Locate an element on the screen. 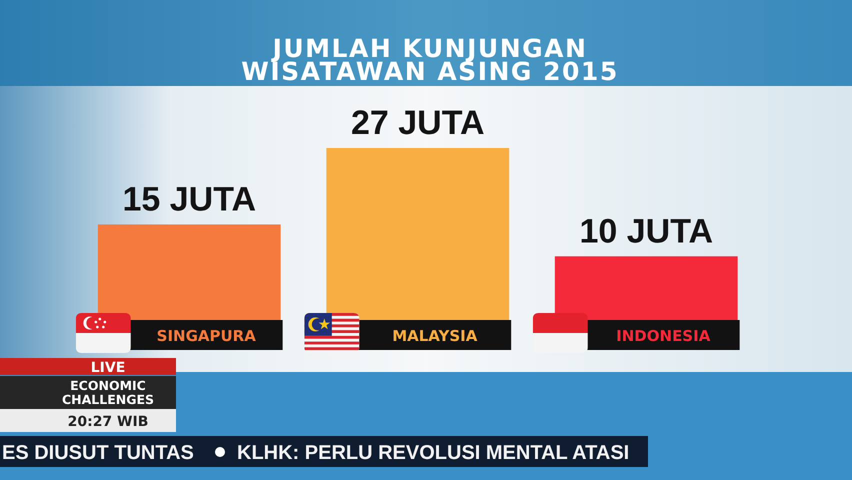 This screenshot has width=852, height=480. data-label: 10 JUTA is located at coordinates (646, 231).